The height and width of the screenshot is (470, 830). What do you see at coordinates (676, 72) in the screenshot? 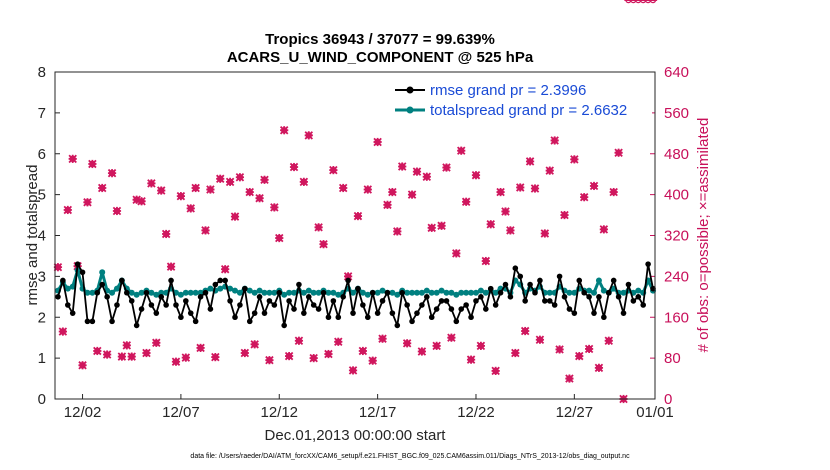
I see `y2-tick-label: 640` at bounding box center [676, 72].